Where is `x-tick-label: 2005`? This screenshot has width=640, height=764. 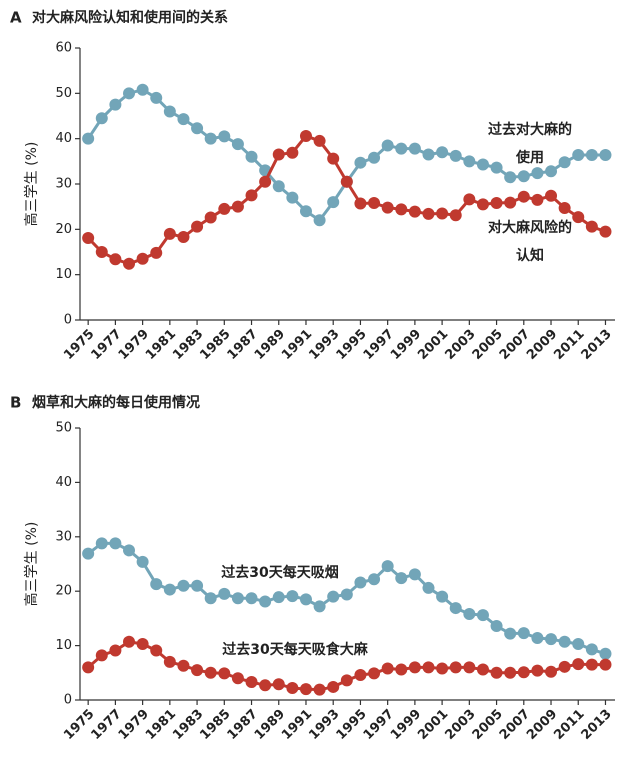
x-tick-label: 2005 is located at coordinates (488, 345).